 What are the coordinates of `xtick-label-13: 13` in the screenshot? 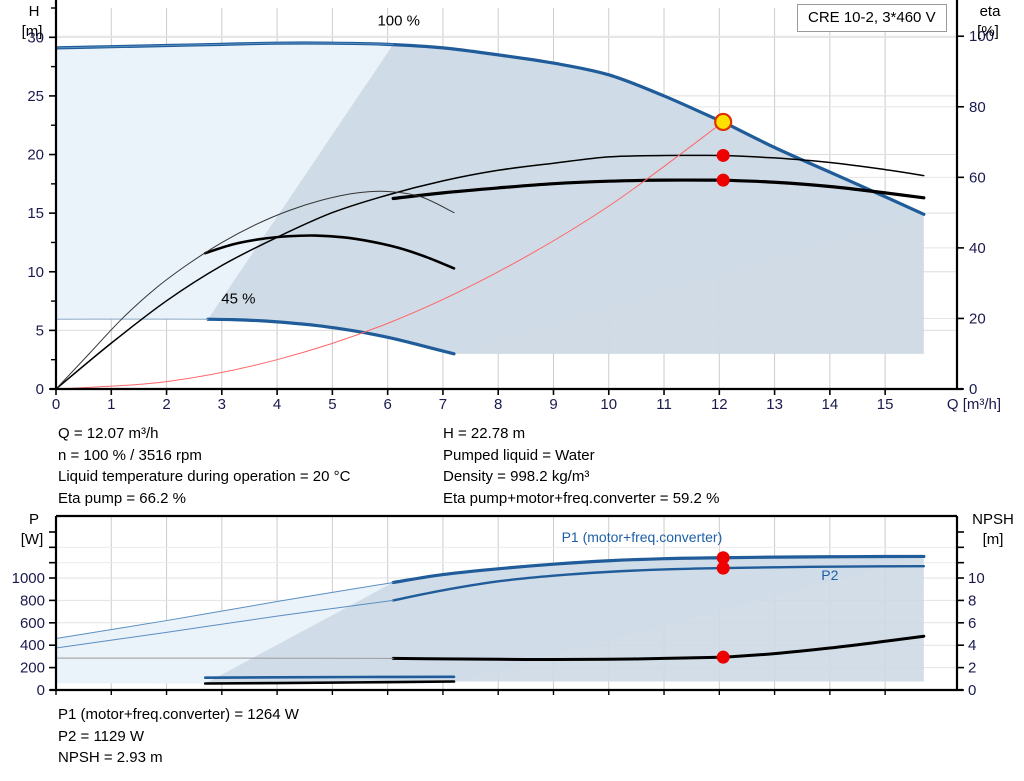 It's located at (774, 404).